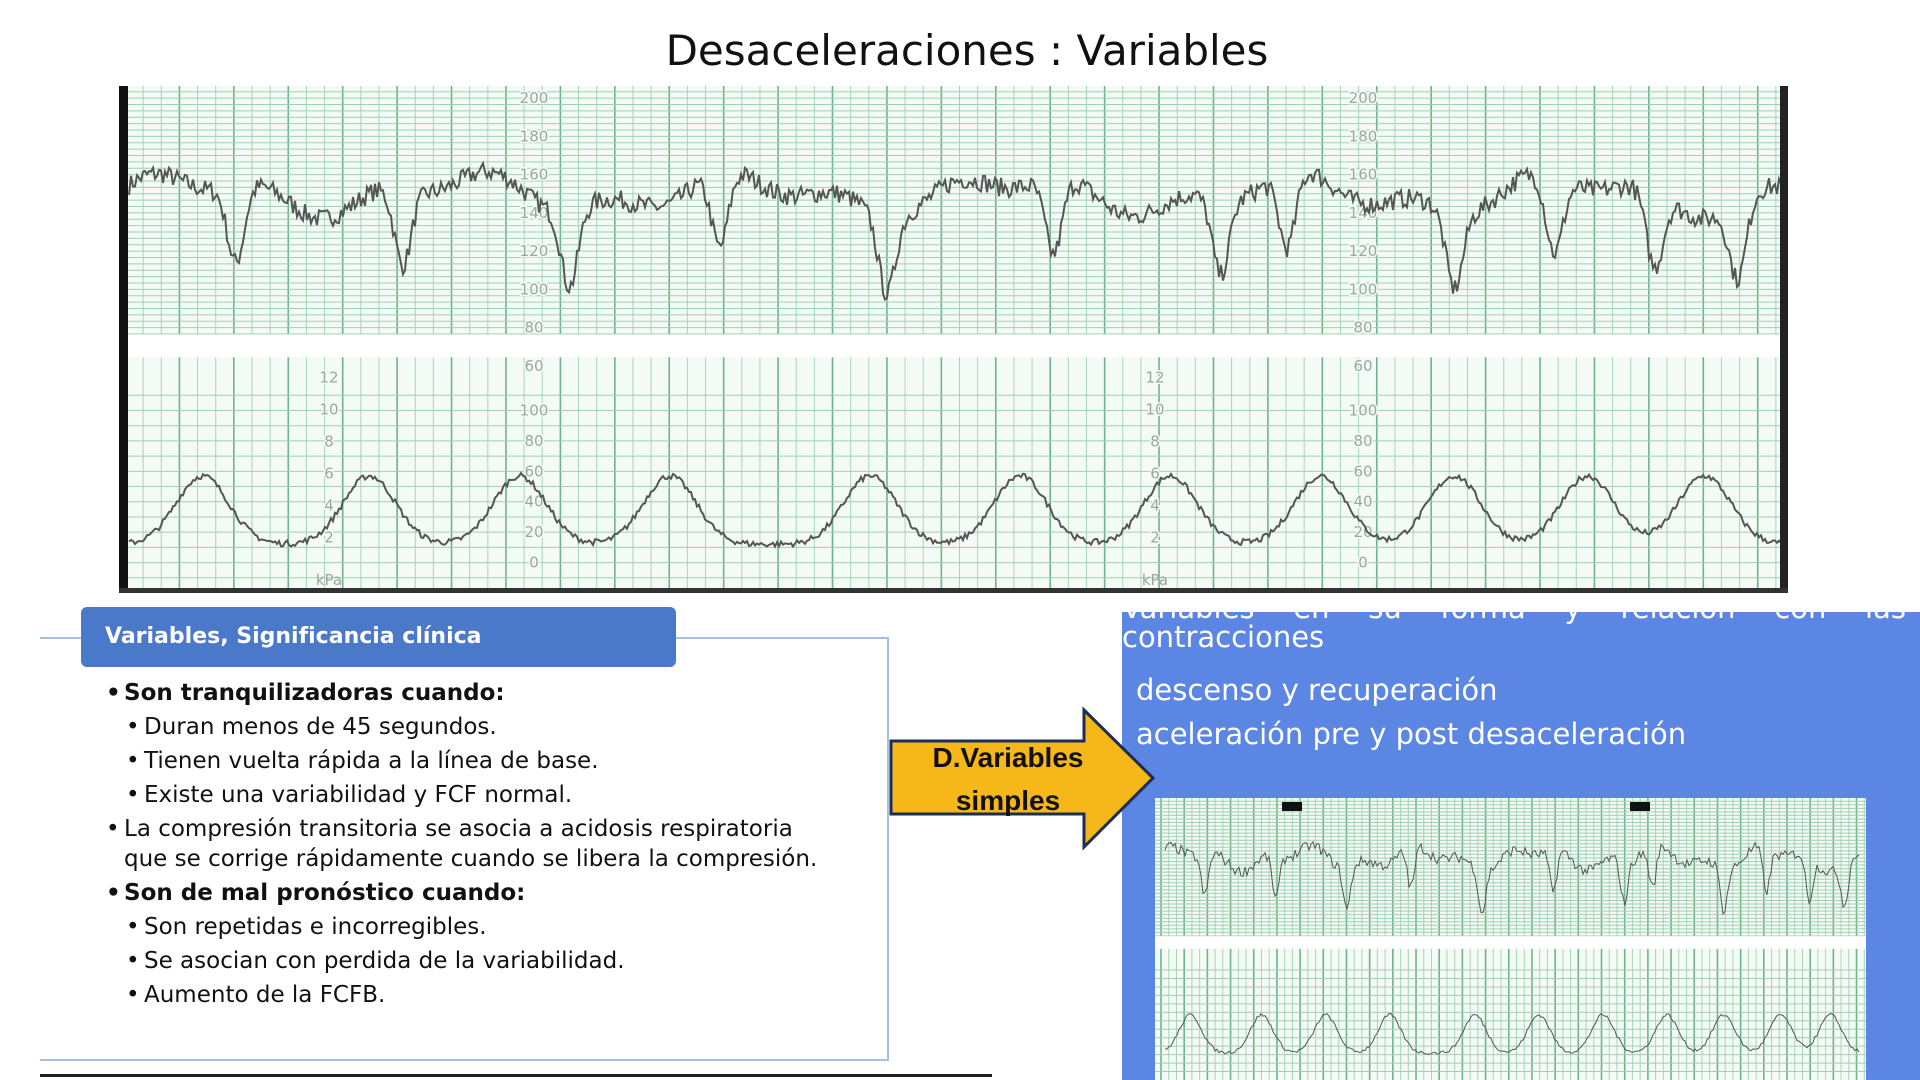 The height and width of the screenshot is (1080, 1920). I want to click on bullet-item: Tienen vuelta rápida a la línea de base., so click(460, 761).